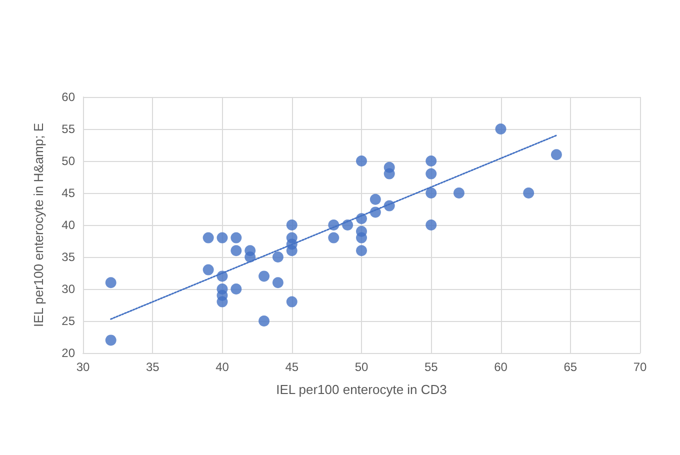 This screenshot has width=680, height=455. I want to click on y-tick-label: 25, so click(69, 321).